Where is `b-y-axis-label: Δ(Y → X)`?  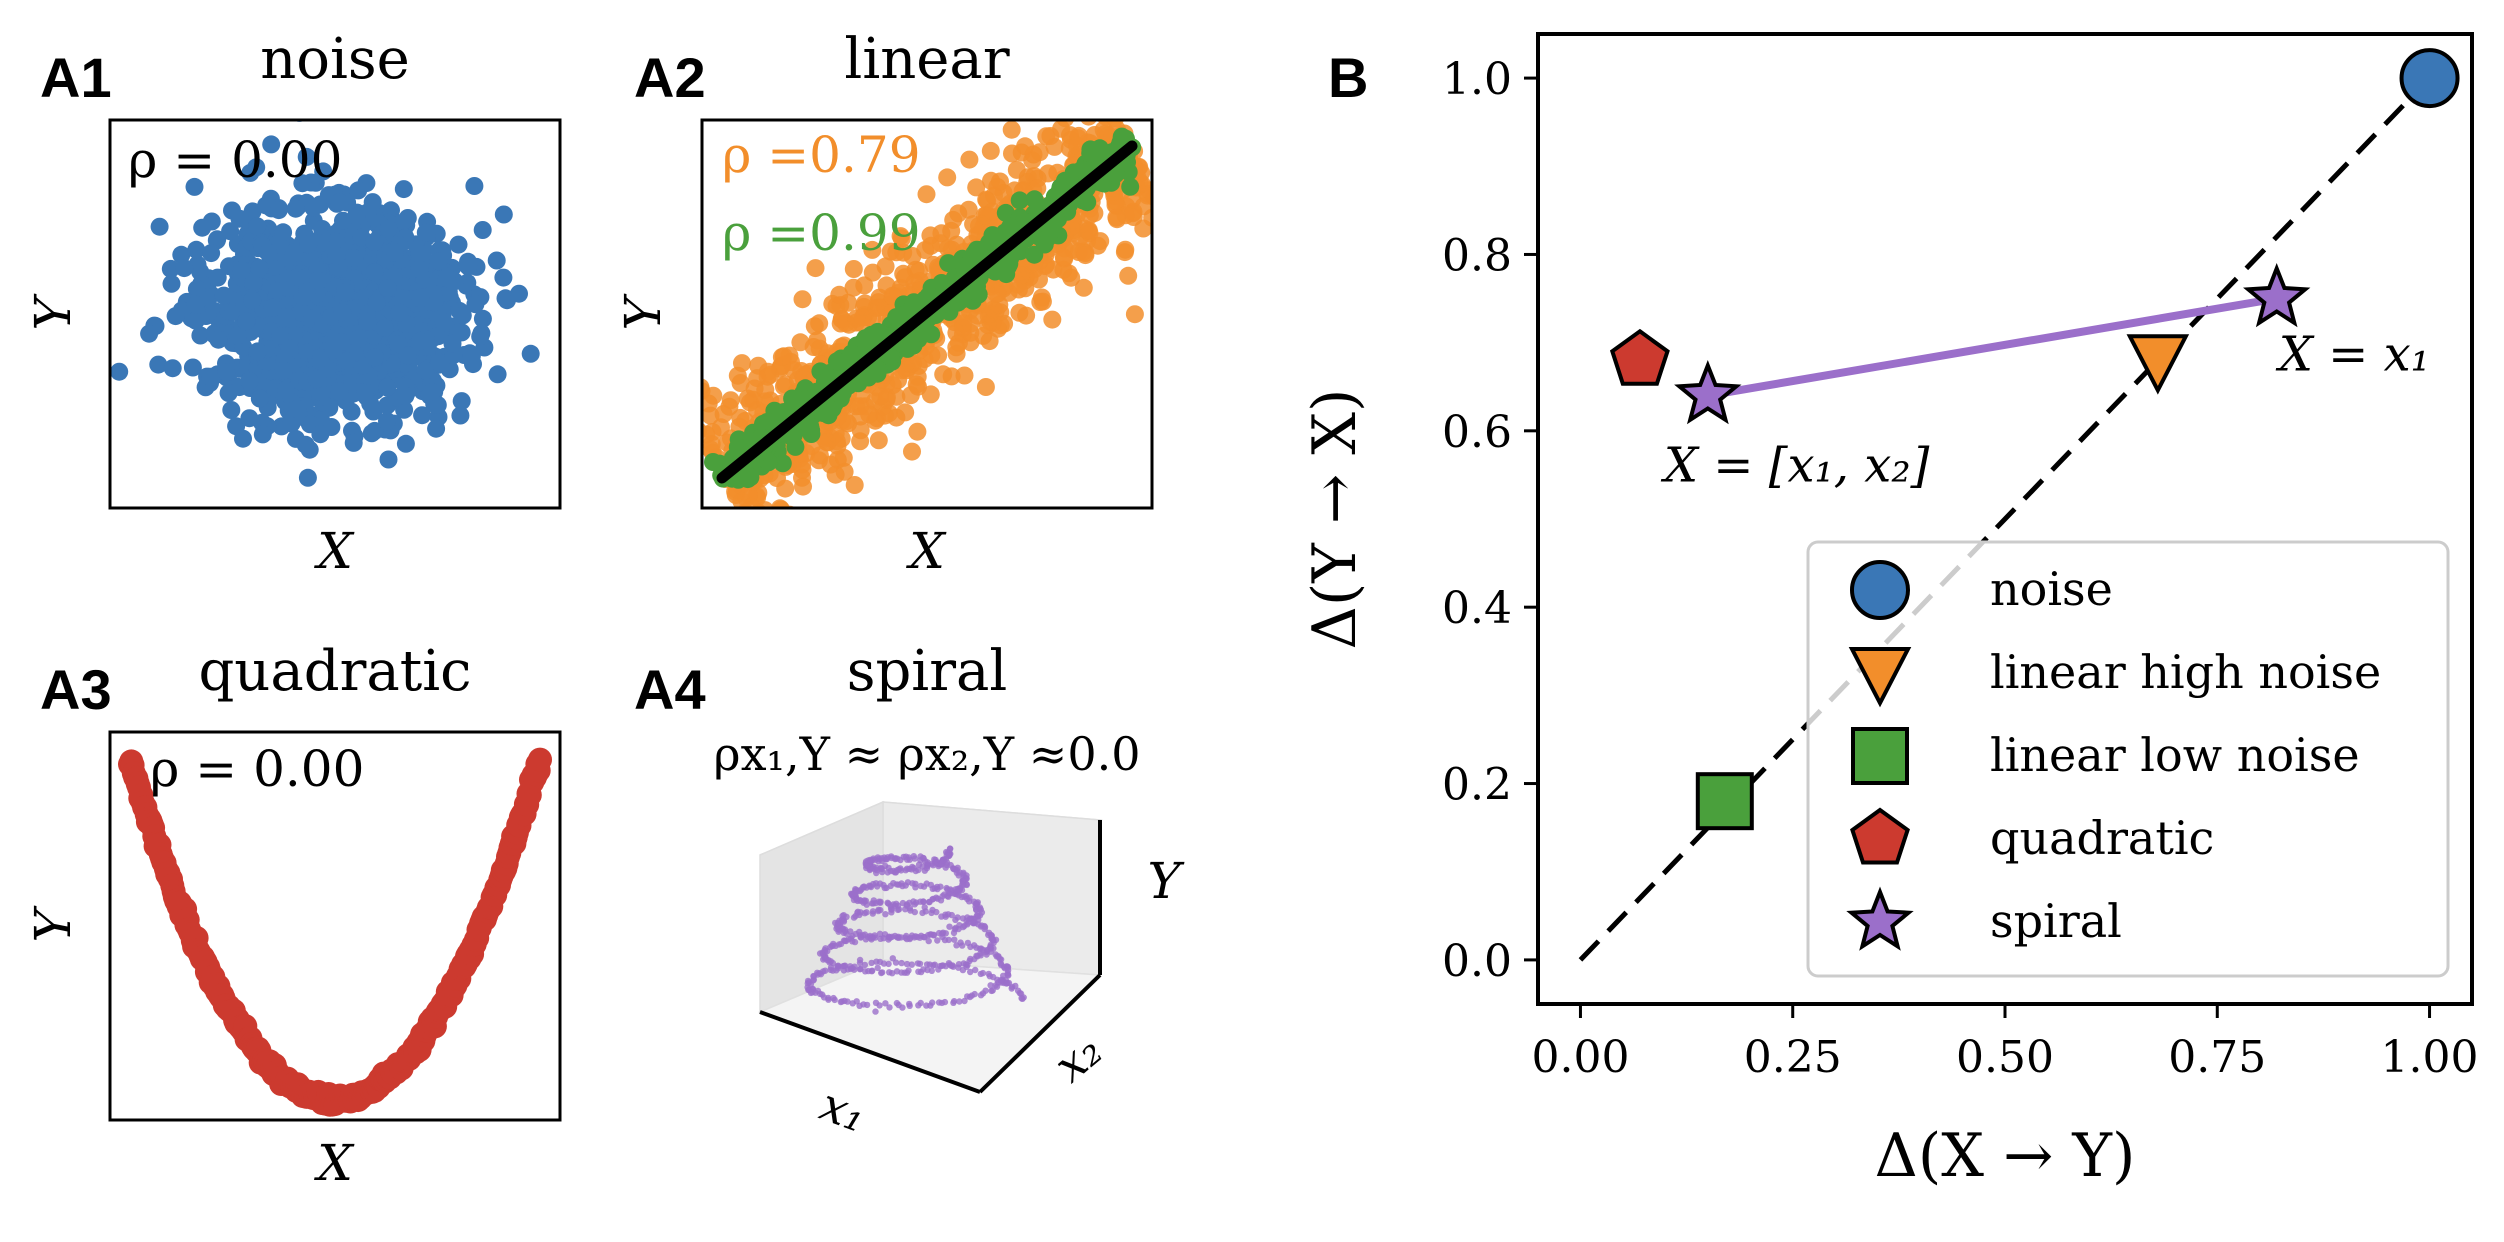
b-y-axis-label: Δ(Y → X) is located at coordinates (1335, 519).